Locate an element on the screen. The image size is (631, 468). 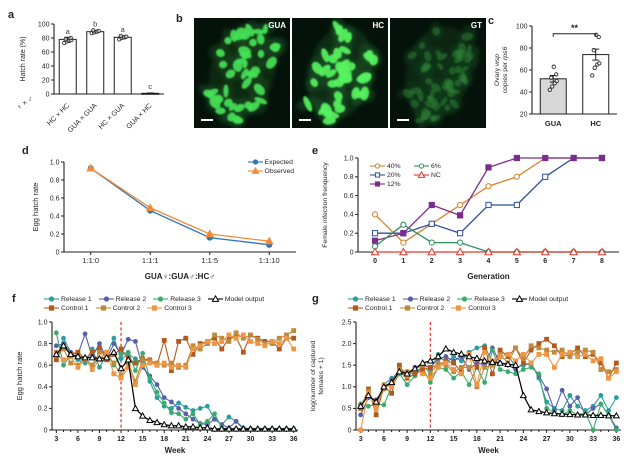
svg-text: HC × GUA is located at coordinates (112, 116).